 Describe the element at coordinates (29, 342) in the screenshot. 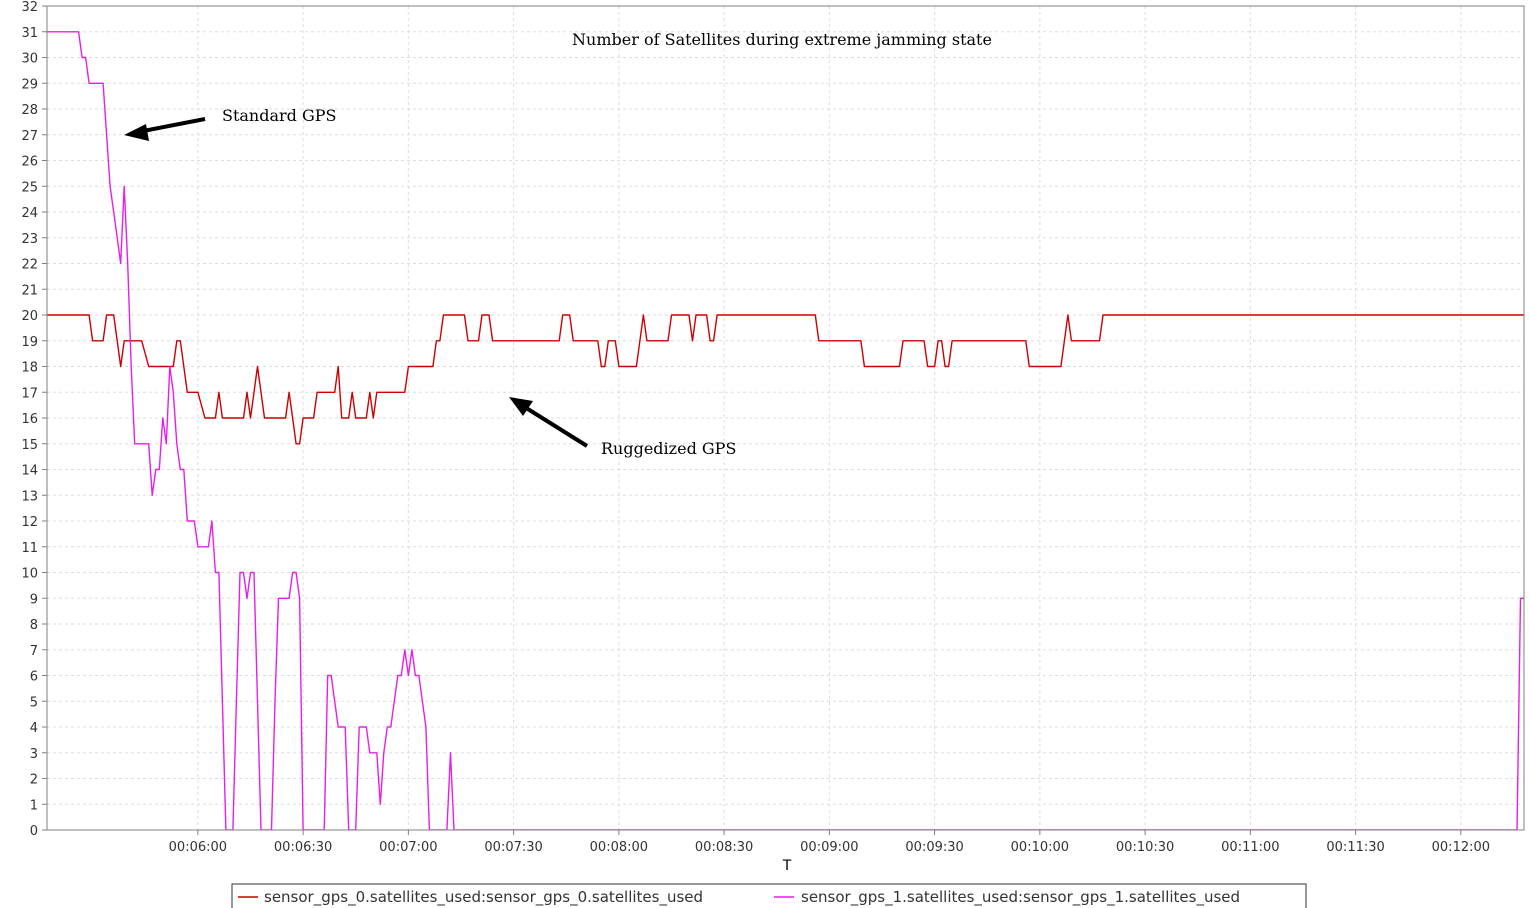

I see `y-tick-label: 19` at that location.